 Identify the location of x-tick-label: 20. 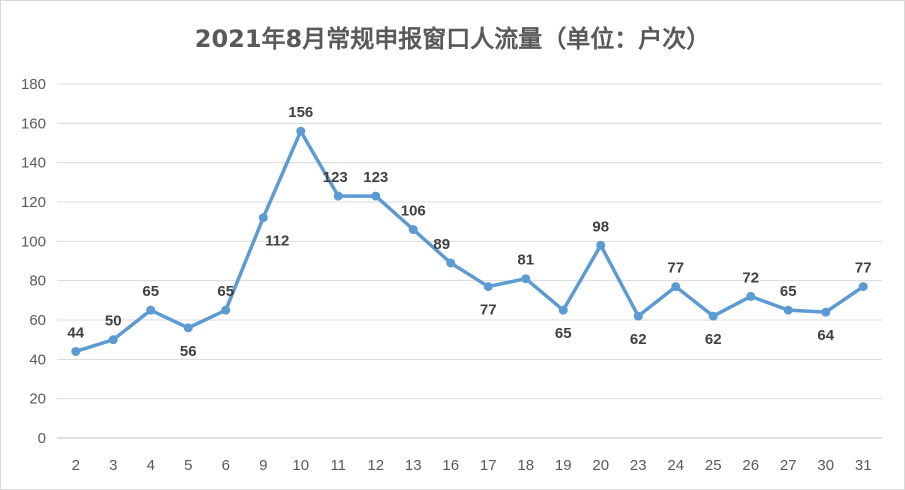
(600, 465).